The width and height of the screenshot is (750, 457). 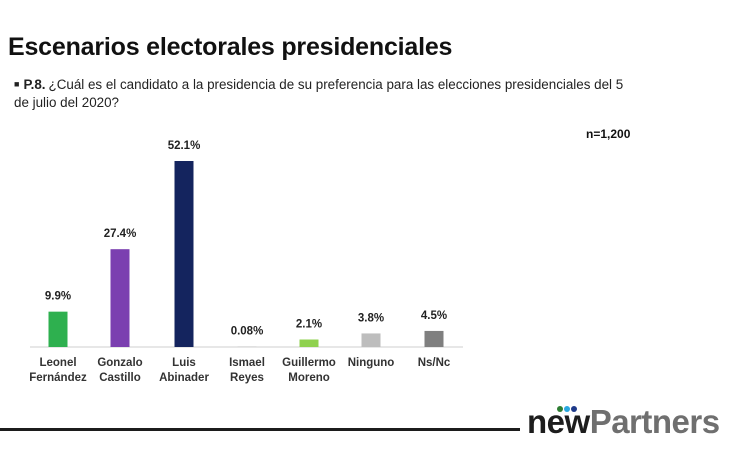 What do you see at coordinates (247, 332) in the screenshot?
I see `value-label-3: 0.08%` at bounding box center [247, 332].